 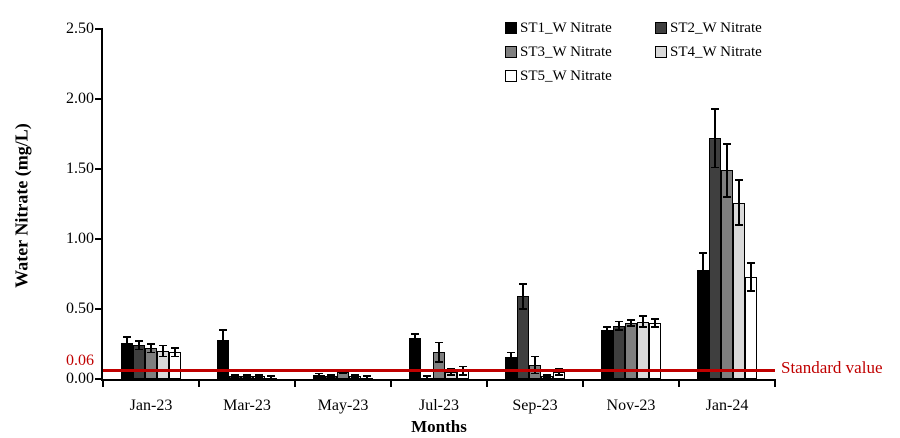 What do you see at coordinates (631, 405) in the screenshot?
I see `month-label: Nov-23` at bounding box center [631, 405].